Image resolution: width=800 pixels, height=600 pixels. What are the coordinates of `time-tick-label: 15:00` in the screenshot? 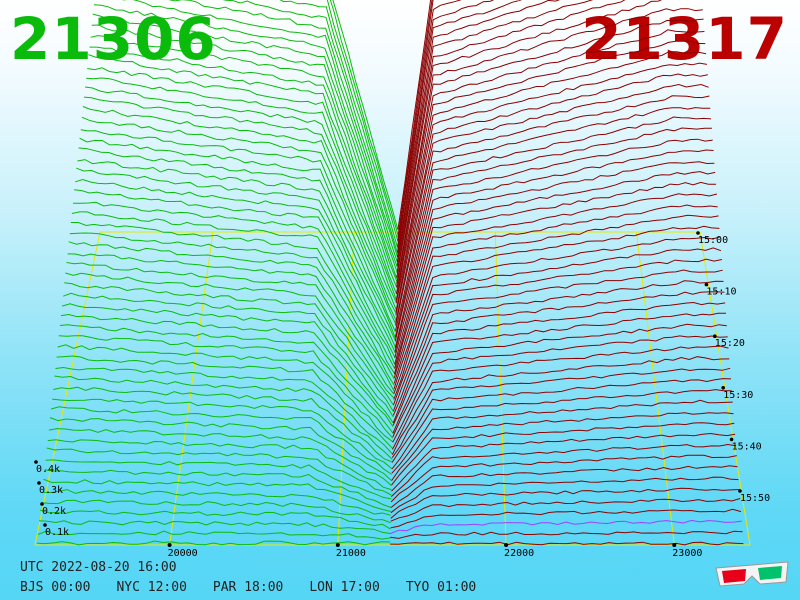 It's located at (713, 240).